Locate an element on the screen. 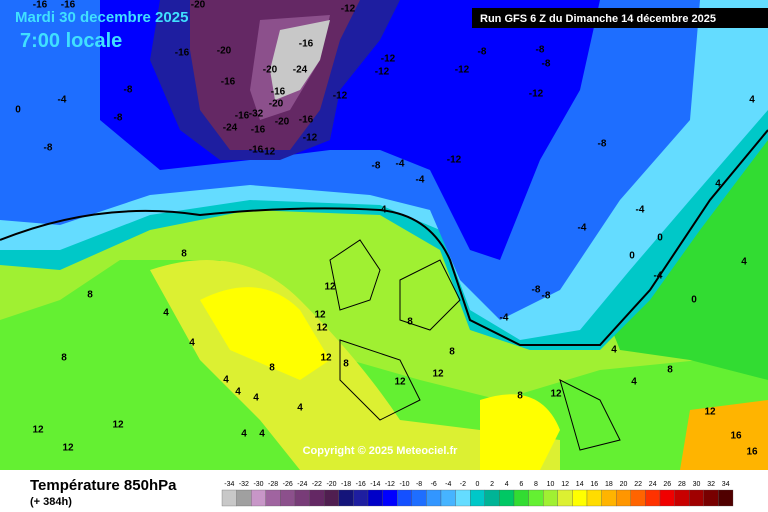 The image size is (768, 512). legend-value: -30 is located at coordinates (258, 484).